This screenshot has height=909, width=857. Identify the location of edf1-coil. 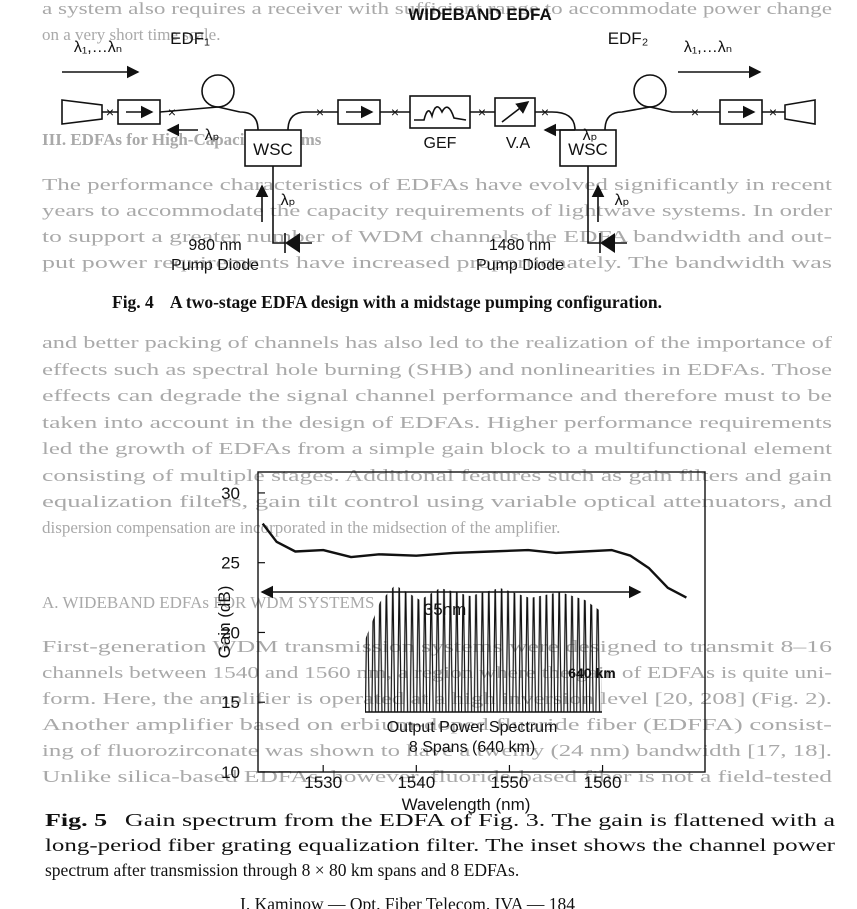
(218, 91).